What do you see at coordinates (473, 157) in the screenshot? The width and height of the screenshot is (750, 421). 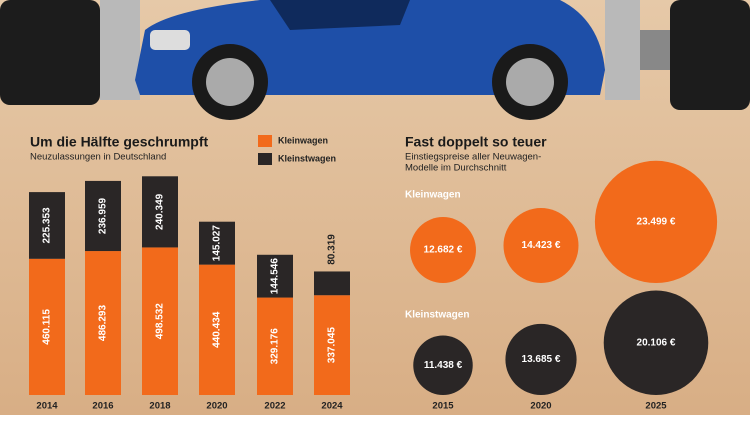 I see `chart-subtitle: Einstiegspreise aller Neuwagen-` at bounding box center [473, 157].